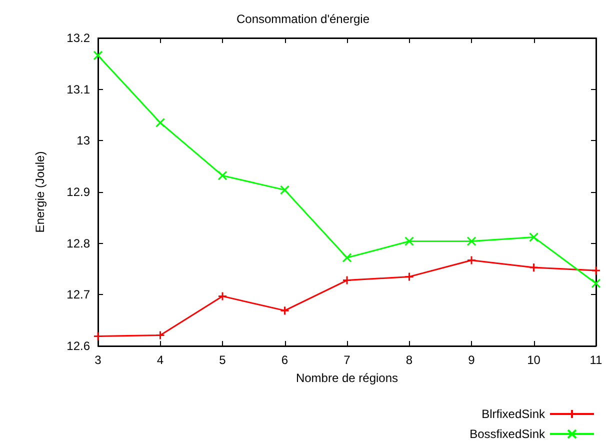 This screenshot has height=445, width=606. I want to click on legend-label: BossfixedSink, so click(508, 434).